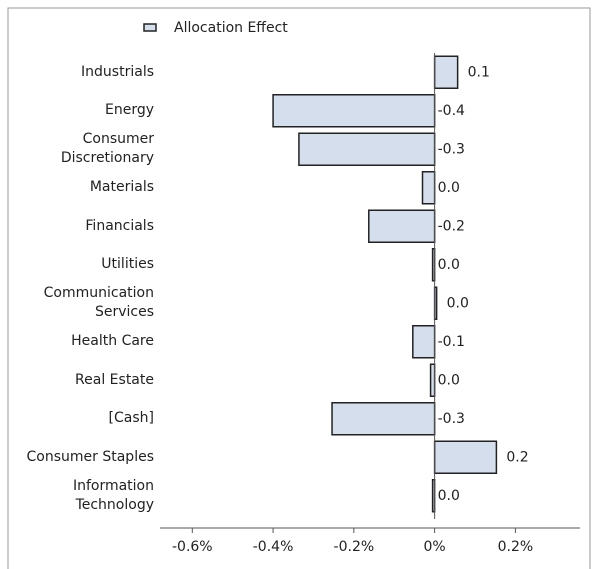 The height and width of the screenshot is (569, 599). What do you see at coordinates (90, 456) in the screenshot?
I see `y-tick-label: Consumer Staples` at bounding box center [90, 456].